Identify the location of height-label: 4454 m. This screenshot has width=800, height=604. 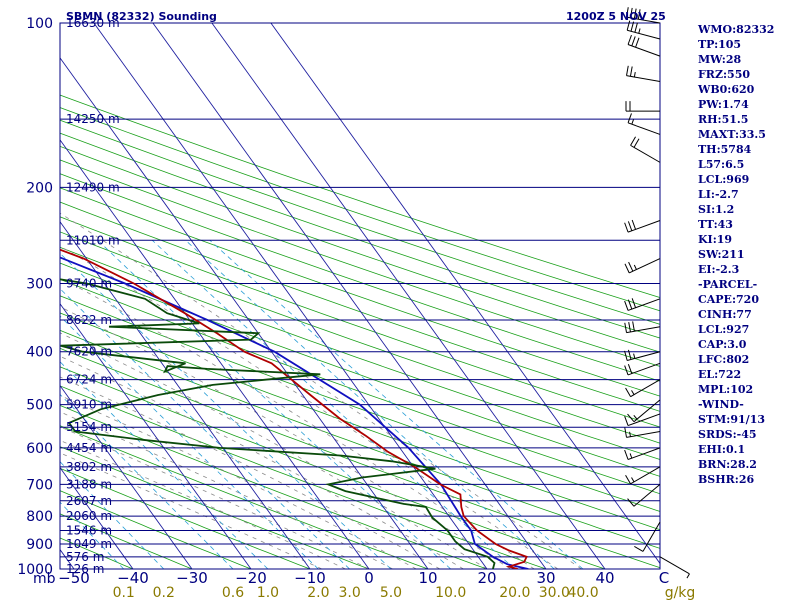
(89, 448).